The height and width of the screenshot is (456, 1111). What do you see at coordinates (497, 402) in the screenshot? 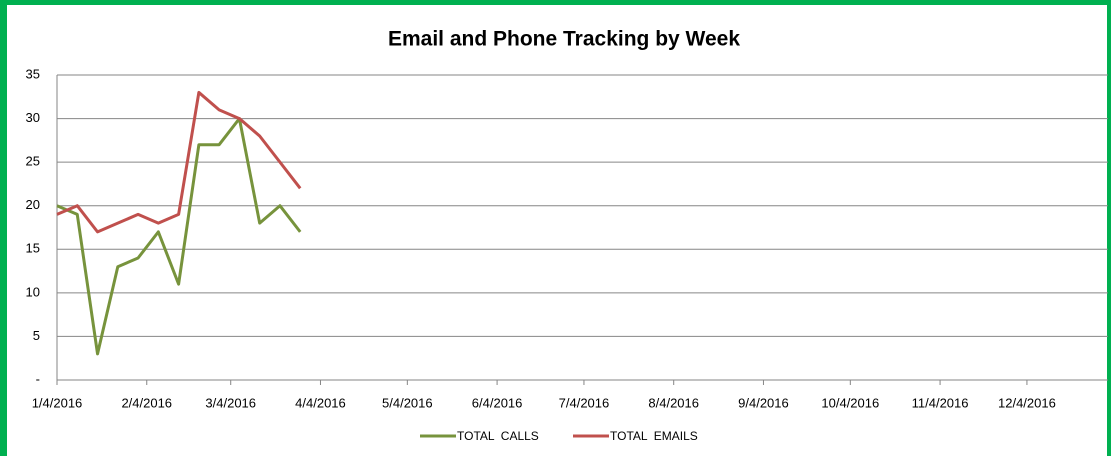
I see `x-tick-label: 6/4/2016` at bounding box center [497, 402].